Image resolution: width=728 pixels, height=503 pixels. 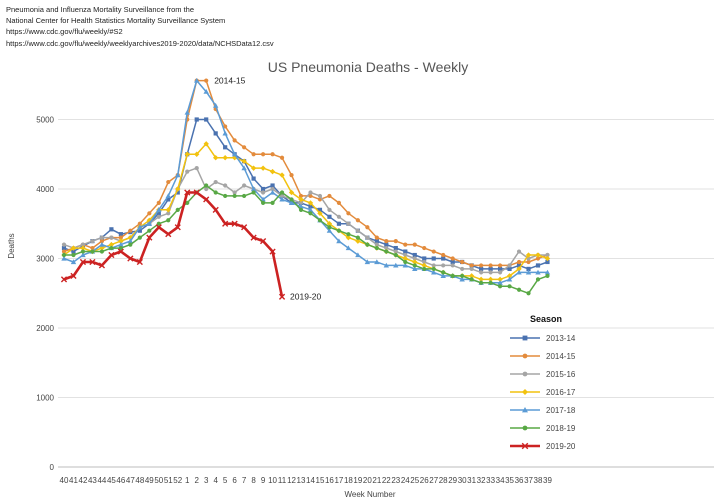 What do you see at coordinates (320, 480) in the screenshot?
I see `x-tick-label: 15` at bounding box center [320, 480].